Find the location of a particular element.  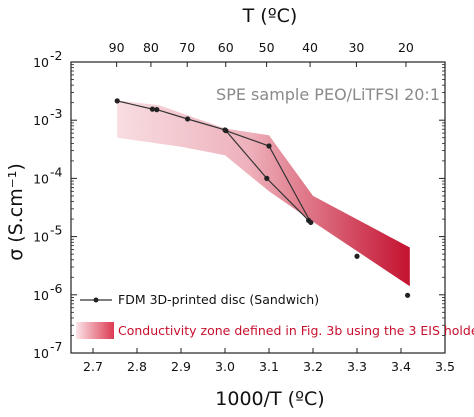

x-tick-label: 3.3 is located at coordinates (357, 366).